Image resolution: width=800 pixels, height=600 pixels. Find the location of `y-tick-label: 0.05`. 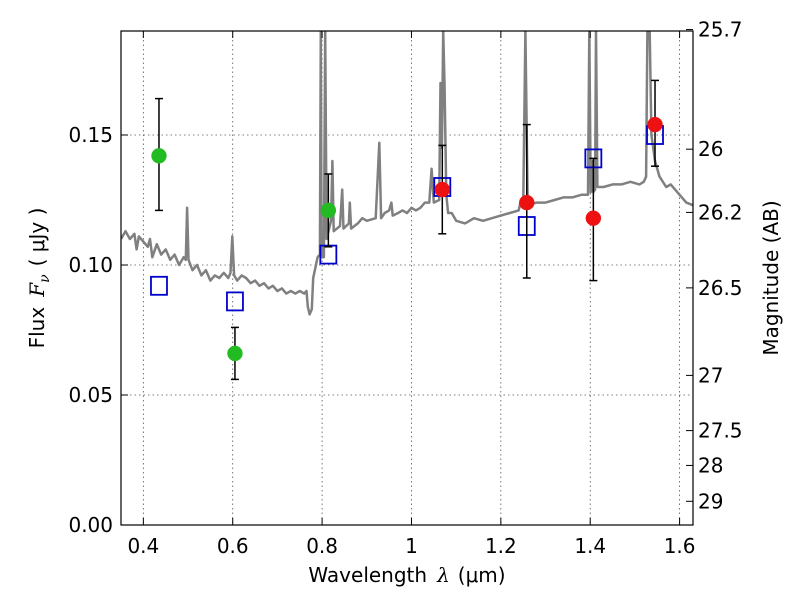

y-tick-label: 0.05 is located at coordinates (90, 395).